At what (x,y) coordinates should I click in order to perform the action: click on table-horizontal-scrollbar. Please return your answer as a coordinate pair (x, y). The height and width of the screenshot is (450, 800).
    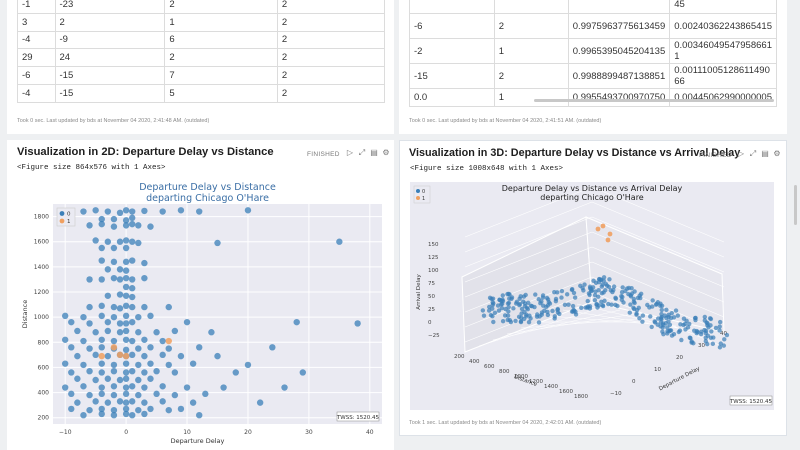
    Looking at the image, I should click on (654, 100).